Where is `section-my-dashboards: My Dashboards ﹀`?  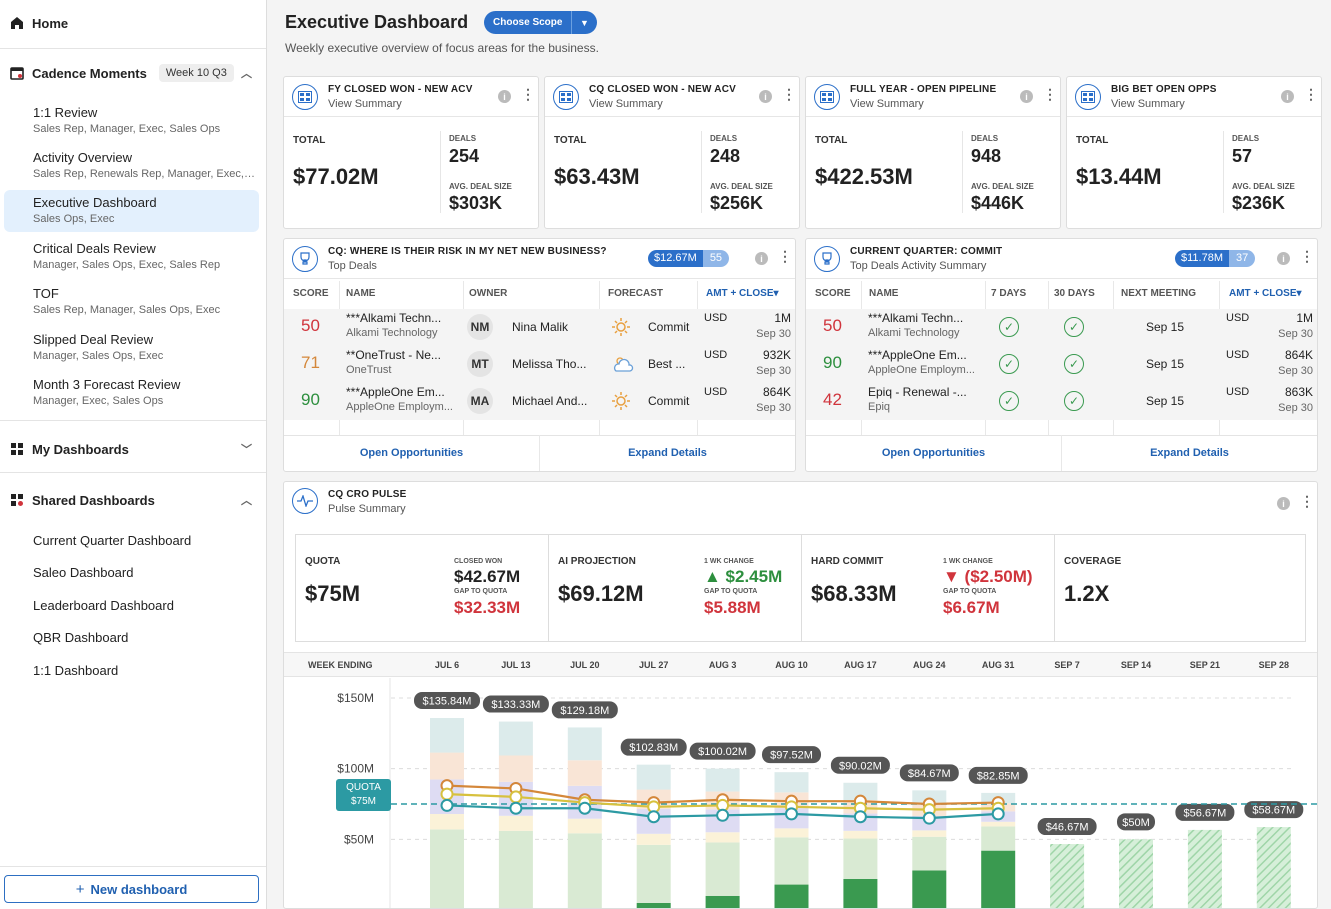
section-my-dashboards: My Dashboards ﹀ is located at coordinates (133, 449).